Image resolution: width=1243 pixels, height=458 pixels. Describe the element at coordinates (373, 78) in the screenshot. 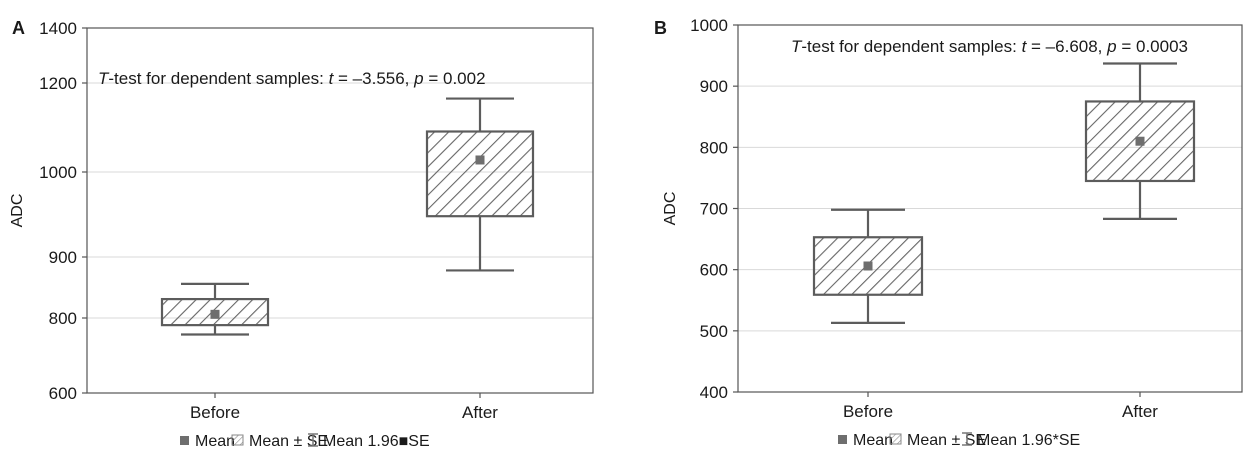

I see `annotation-t-value: = –3.556,` at that location.